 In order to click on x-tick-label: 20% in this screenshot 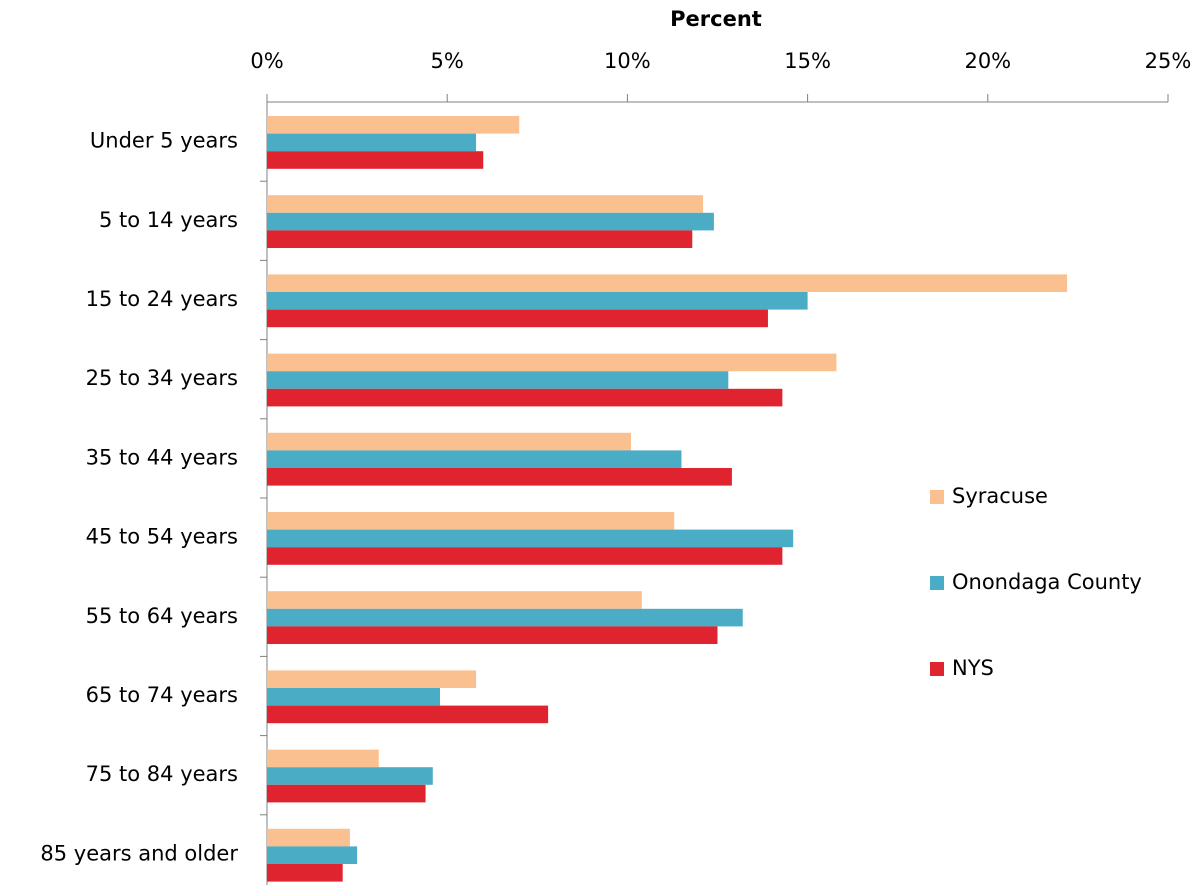, I will do `click(987, 61)`.